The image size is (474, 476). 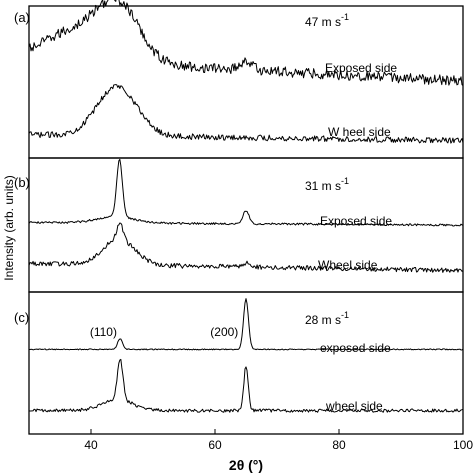 I want to click on series-label: wheel side, so click(x=354, y=406).